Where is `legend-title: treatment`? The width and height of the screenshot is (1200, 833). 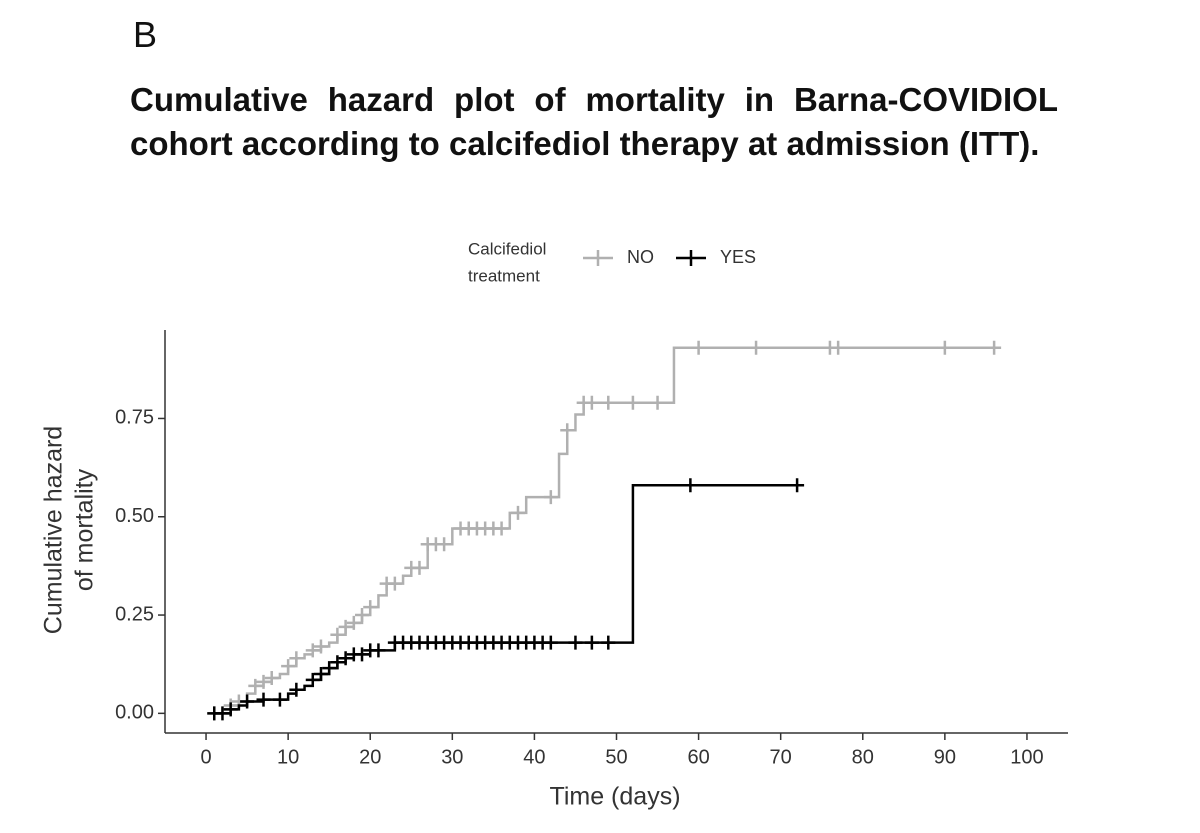 legend-title: treatment is located at coordinates (504, 275).